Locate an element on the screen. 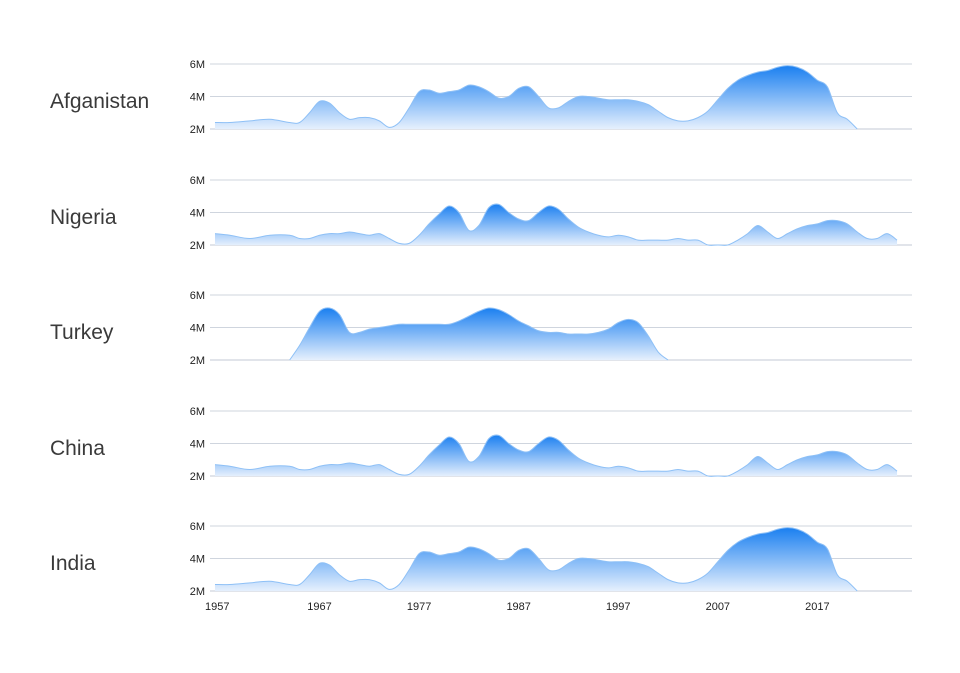  series-label: Afganistan is located at coordinates (99, 101).